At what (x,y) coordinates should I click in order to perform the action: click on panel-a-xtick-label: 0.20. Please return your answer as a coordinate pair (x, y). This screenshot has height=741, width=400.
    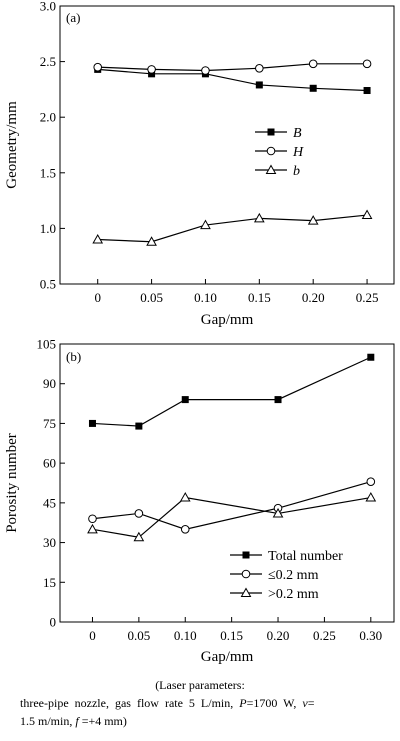
    Looking at the image, I should click on (313, 297).